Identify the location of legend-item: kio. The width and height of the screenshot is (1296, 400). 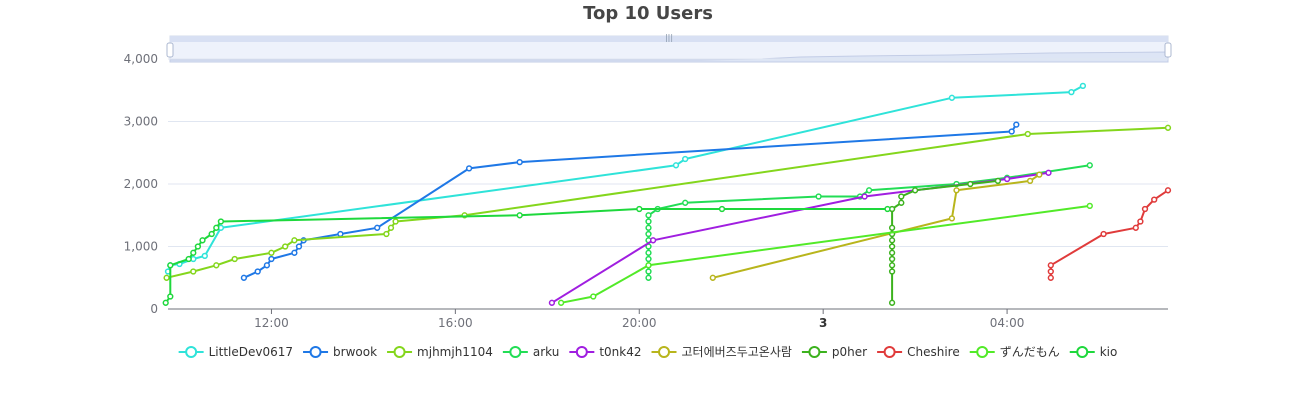
(1093, 352).